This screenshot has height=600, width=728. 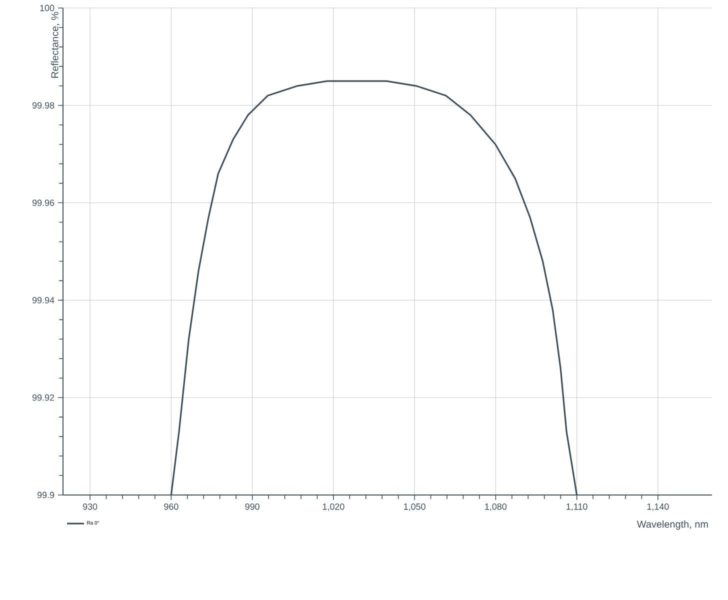 I want to click on x-tick-label: 1,020, so click(x=333, y=507).